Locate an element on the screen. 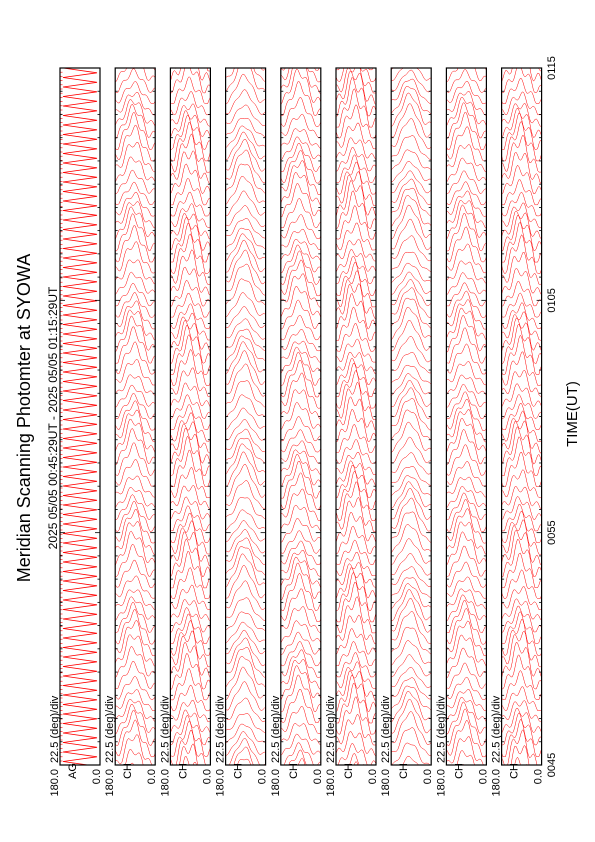 The height and width of the screenshot is (842, 595). chart-title: Meridian Scanning Photomter at SYOWA is located at coordinates (24, 418).